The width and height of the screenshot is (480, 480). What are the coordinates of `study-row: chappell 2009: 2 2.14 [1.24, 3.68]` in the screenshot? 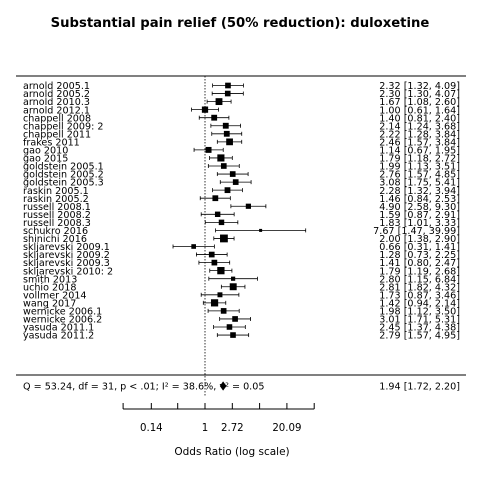 It's located at (241, 126).